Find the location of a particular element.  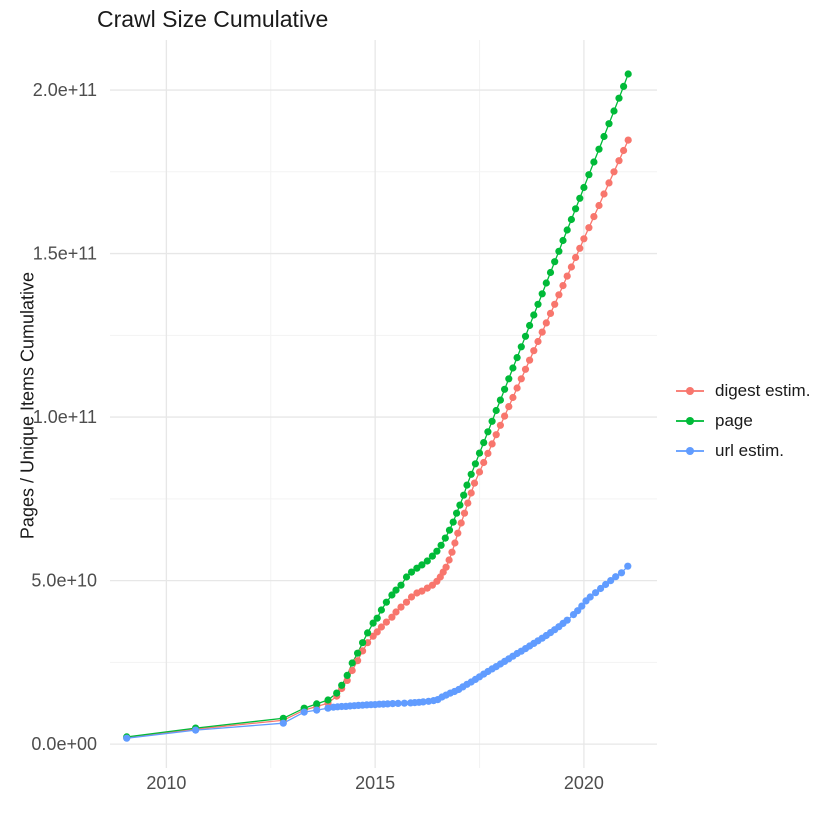

legend-label: digest estim. is located at coordinates (763, 390).